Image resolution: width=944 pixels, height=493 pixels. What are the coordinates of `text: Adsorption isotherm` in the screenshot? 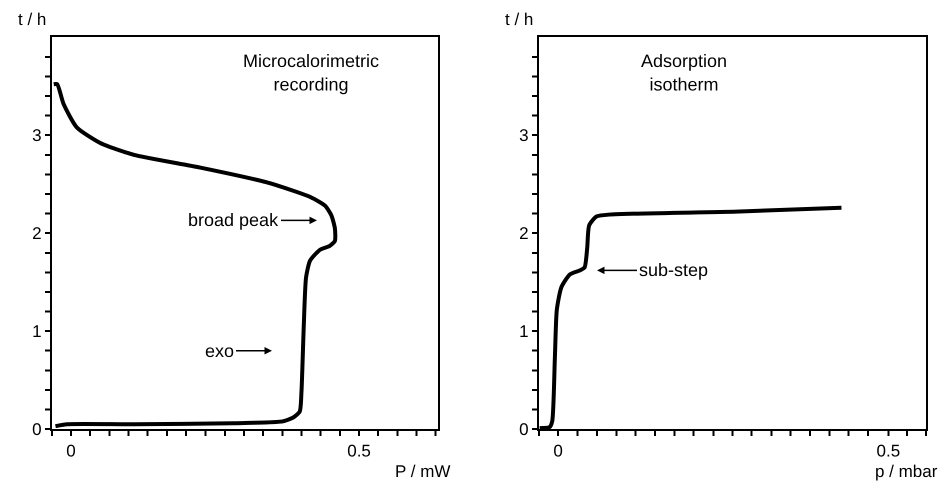 It's located at (684, 72).